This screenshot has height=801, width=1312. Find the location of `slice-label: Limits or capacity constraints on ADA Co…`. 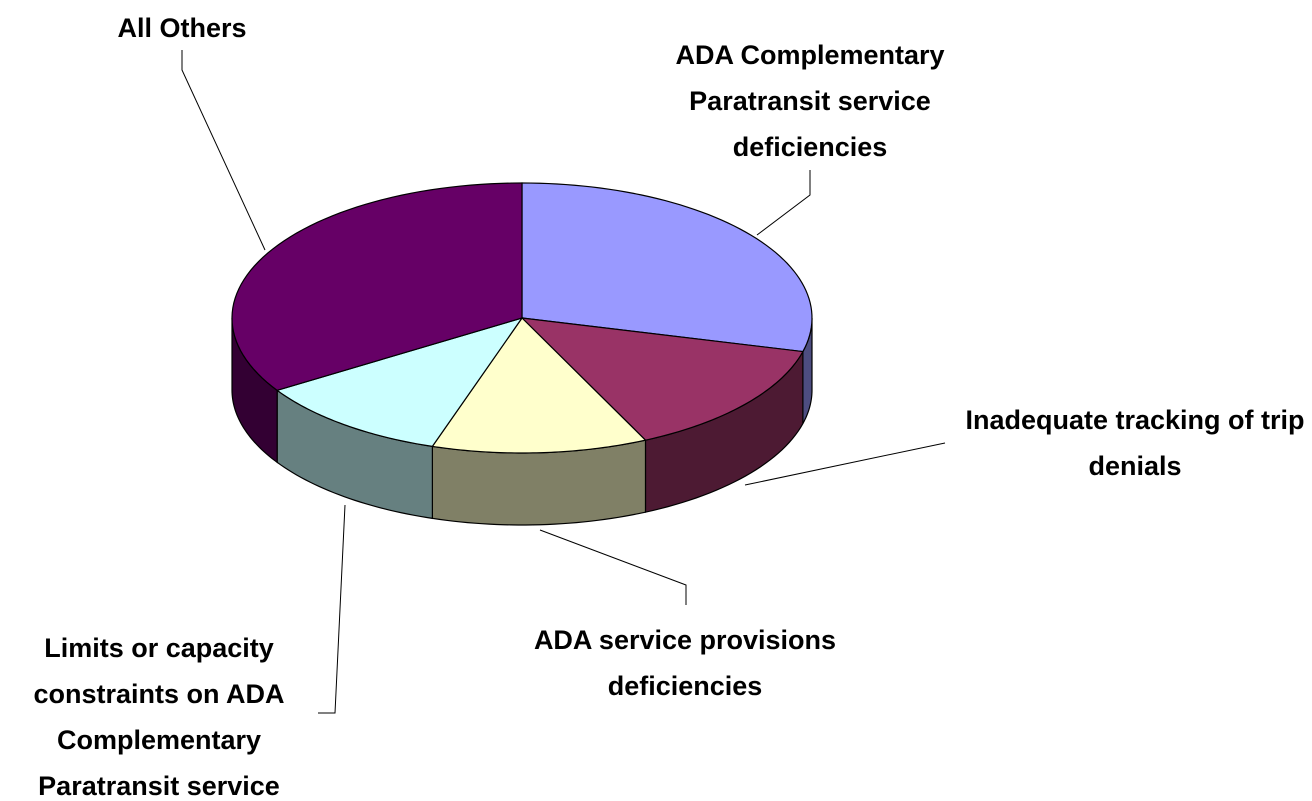

slice-label: Limits or capacity constraints on ADA Co… is located at coordinates (159, 717).